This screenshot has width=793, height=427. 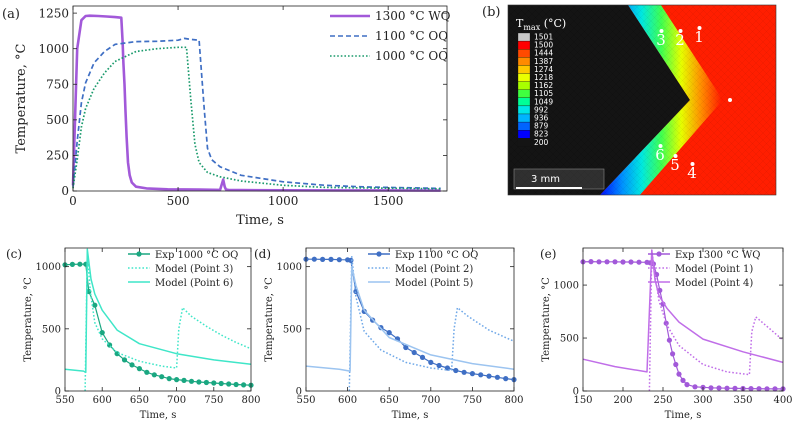 I want to click on axes-frame, so click(x=683, y=319).